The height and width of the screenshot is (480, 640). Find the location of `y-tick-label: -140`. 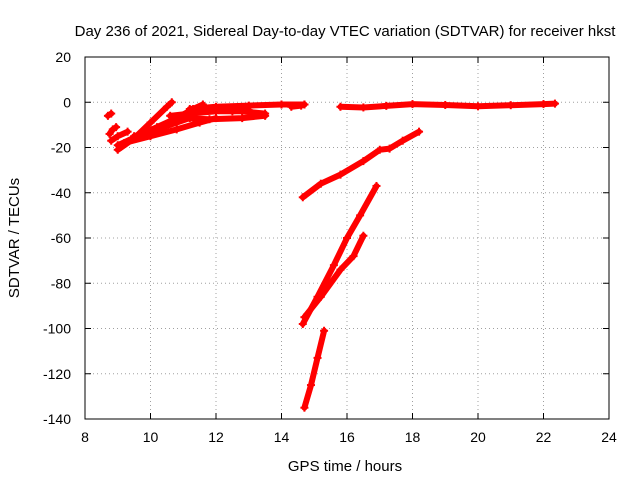

y-tick-label: -140 is located at coordinates (57, 419).